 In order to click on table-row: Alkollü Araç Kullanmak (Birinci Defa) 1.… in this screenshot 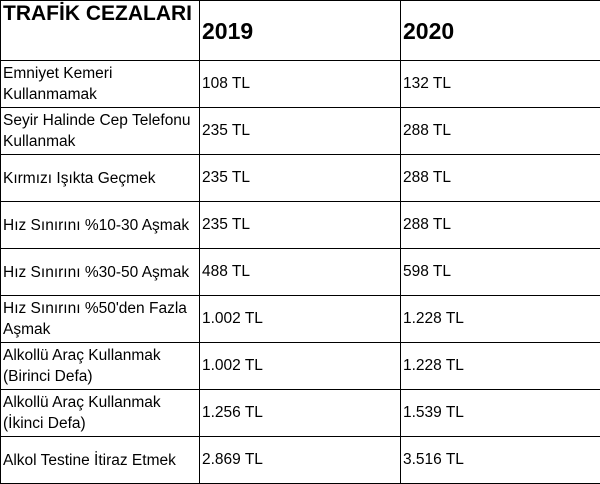, I will do `click(300, 366)`.